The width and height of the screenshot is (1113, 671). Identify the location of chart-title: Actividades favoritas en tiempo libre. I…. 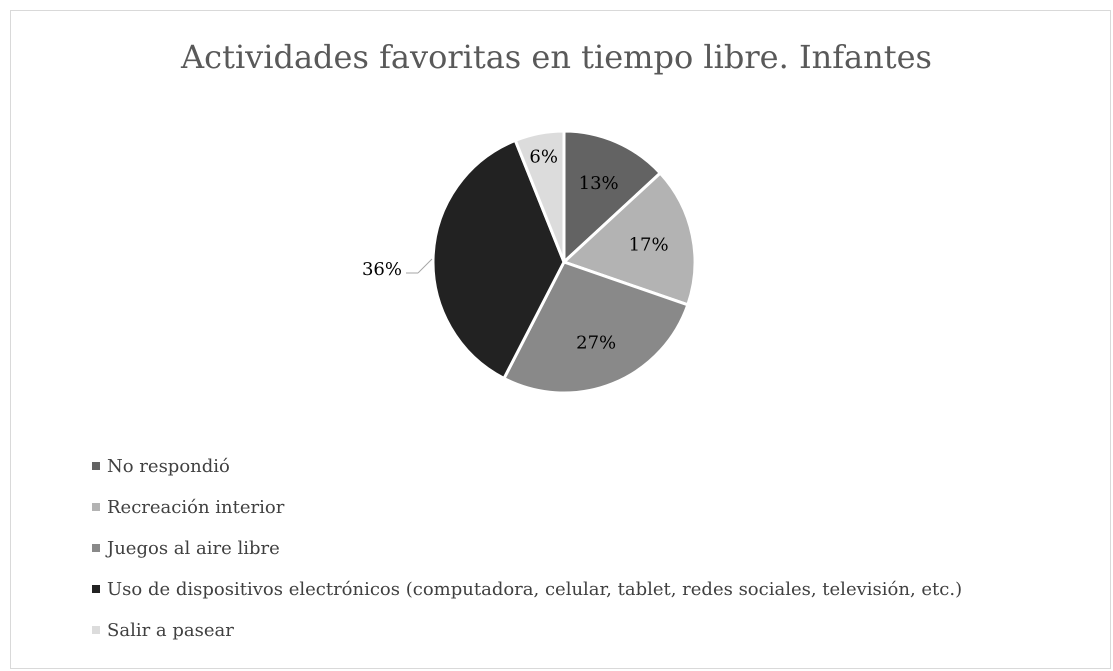
(556, 57).